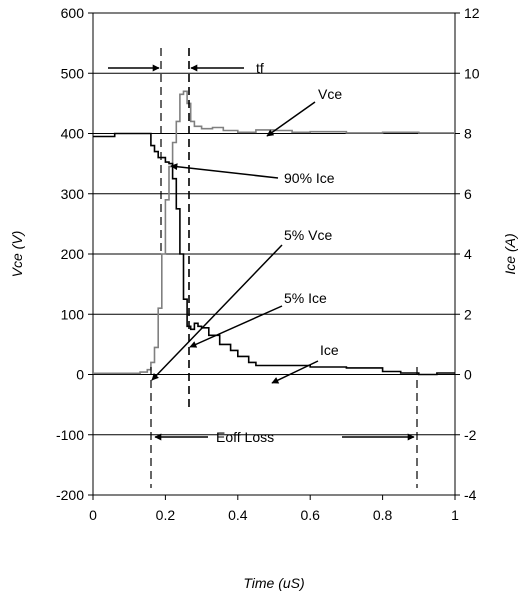  What do you see at coordinates (470, 495) in the screenshot?
I see `y-tick-label-right: -4` at bounding box center [470, 495].